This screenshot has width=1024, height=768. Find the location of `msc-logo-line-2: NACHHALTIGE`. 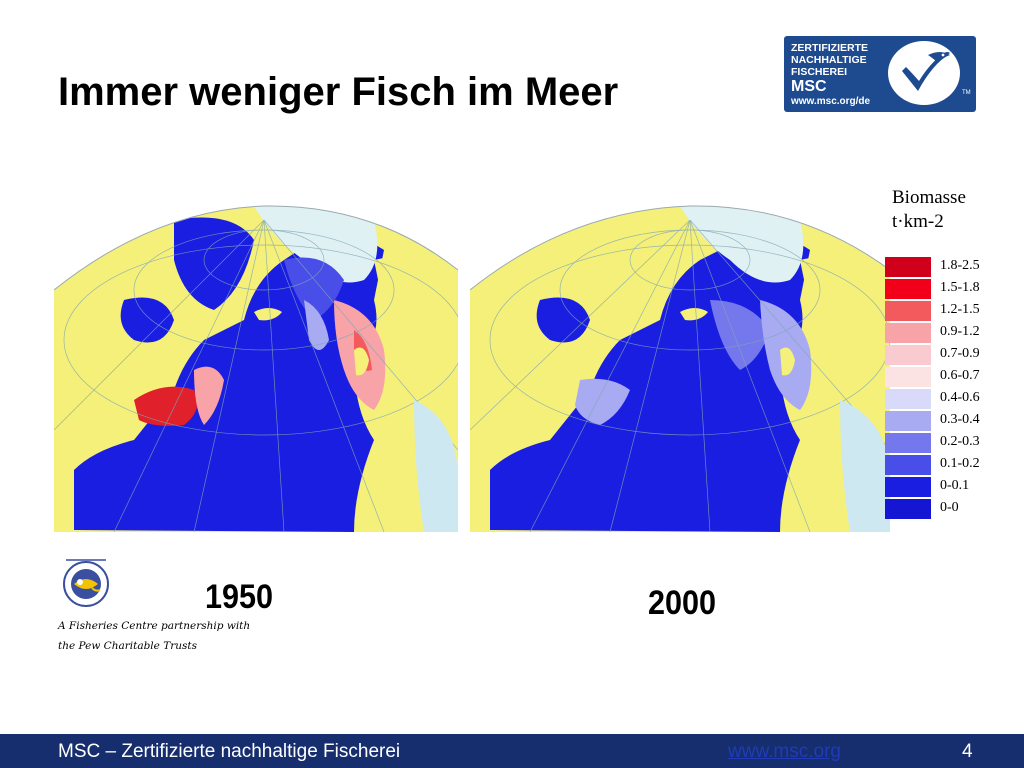

msc-logo-line-2: NACHHALTIGE is located at coordinates (829, 60).